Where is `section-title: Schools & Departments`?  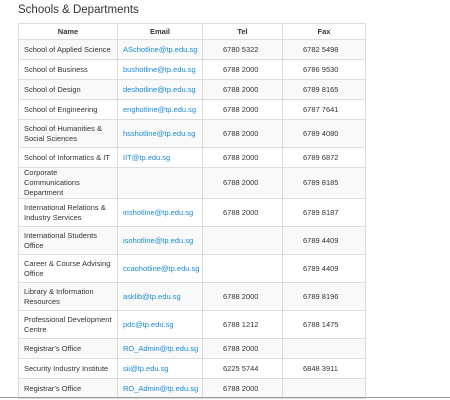 section-title: Schools & Departments is located at coordinates (78, 10).